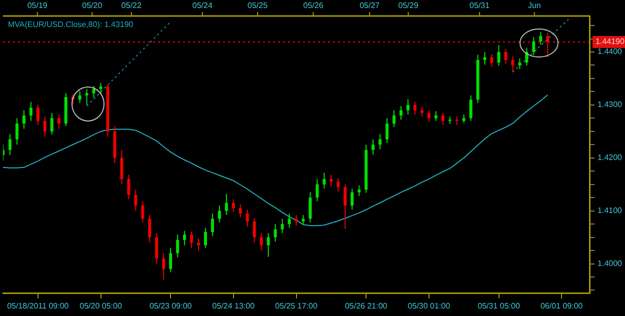 The image size is (625, 316). I want to click on text: Jun, so click(534, 5).